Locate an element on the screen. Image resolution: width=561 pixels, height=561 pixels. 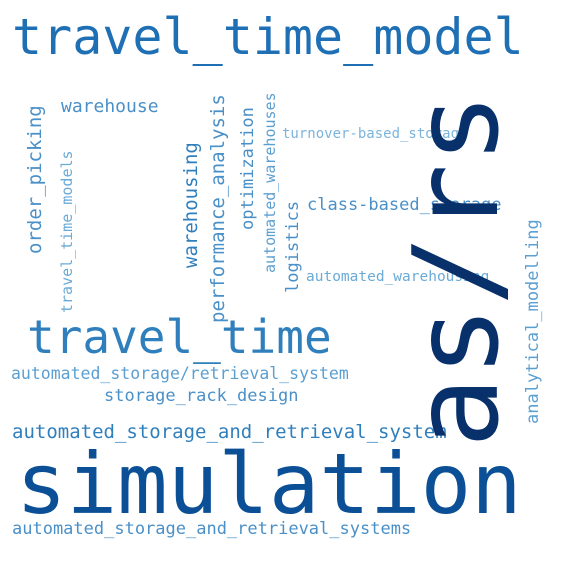
word-order-picking: order_picking is located at coordinates (35, 179).